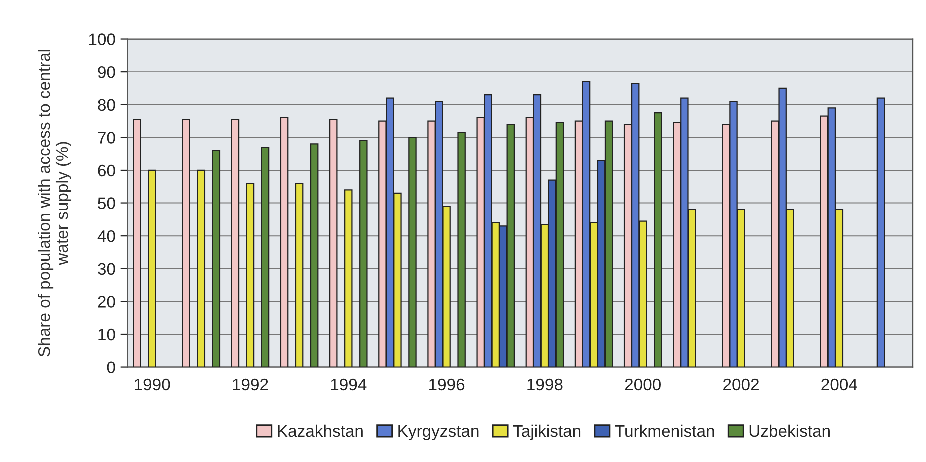  I want to click on x-tick-label: 2004, so click(840, 384).